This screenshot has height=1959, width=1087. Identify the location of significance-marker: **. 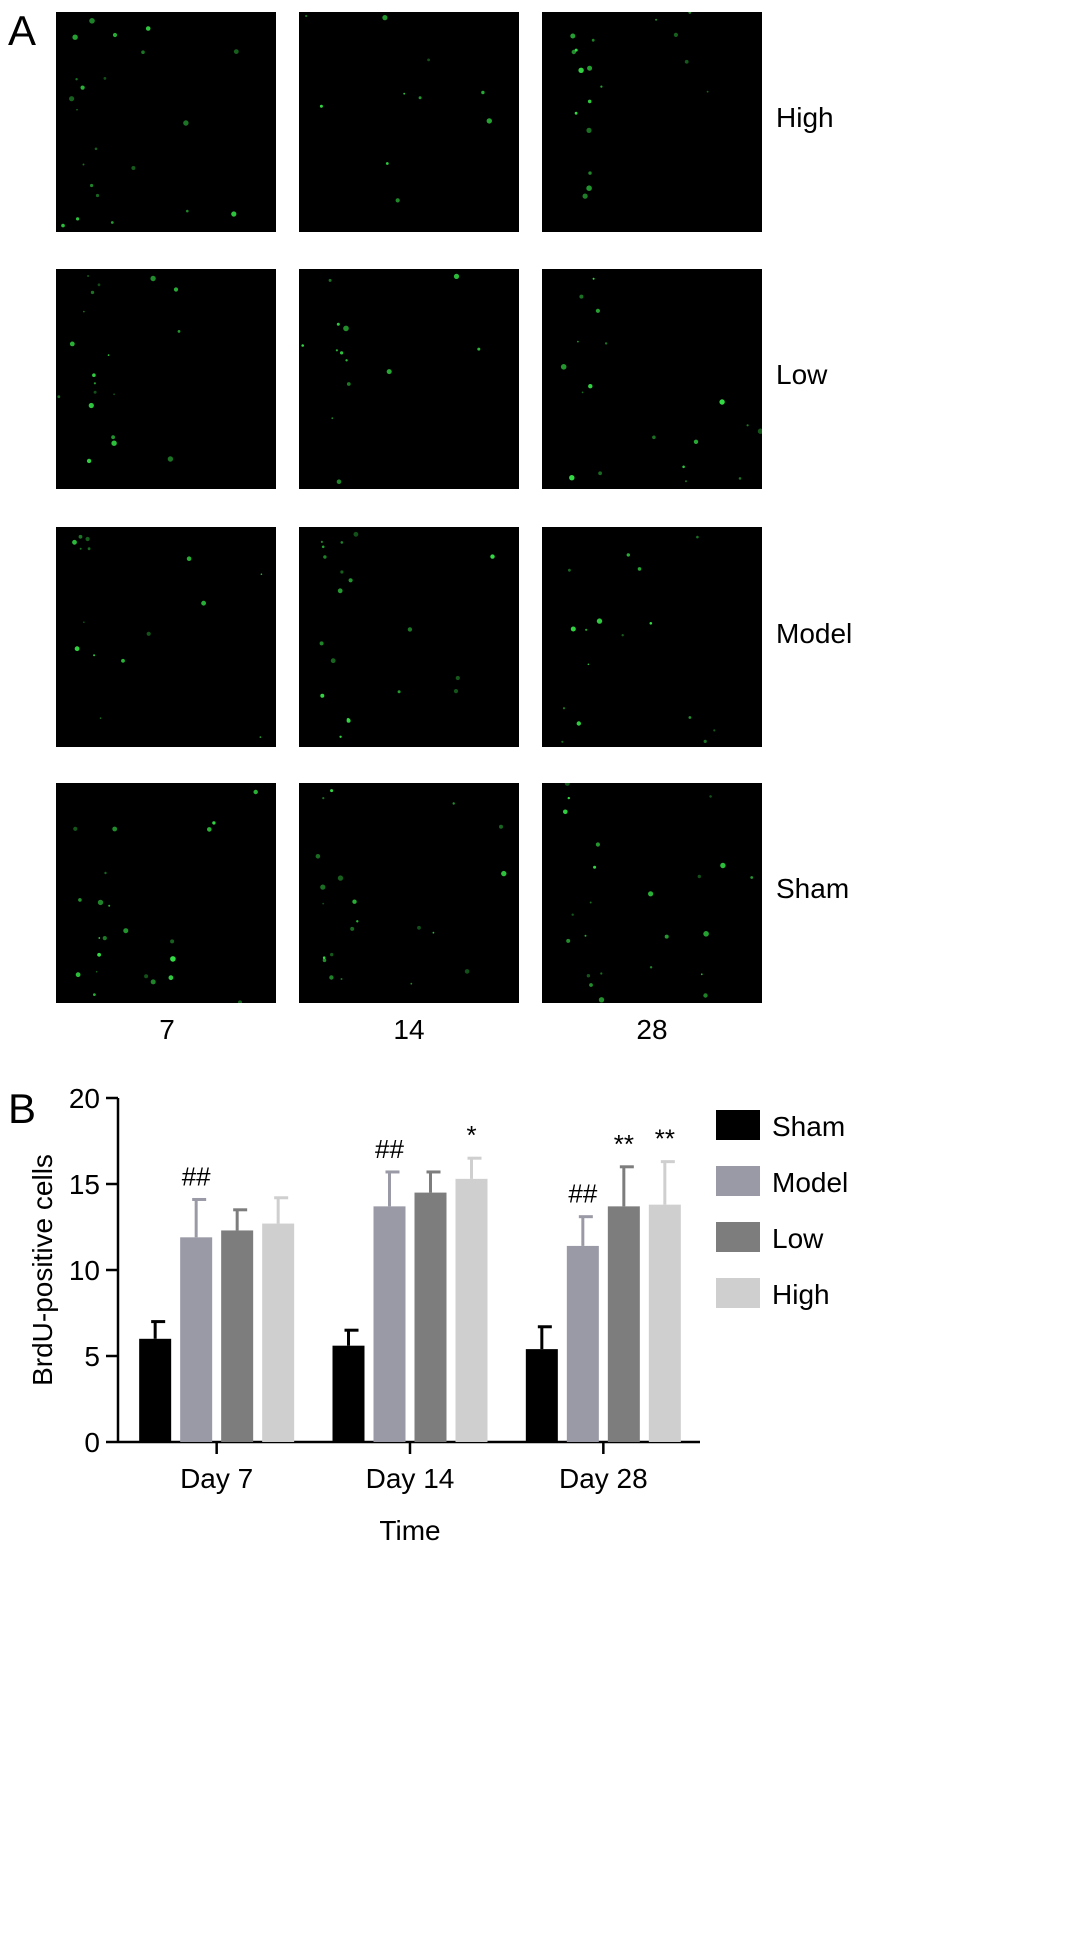
(665, 1139).